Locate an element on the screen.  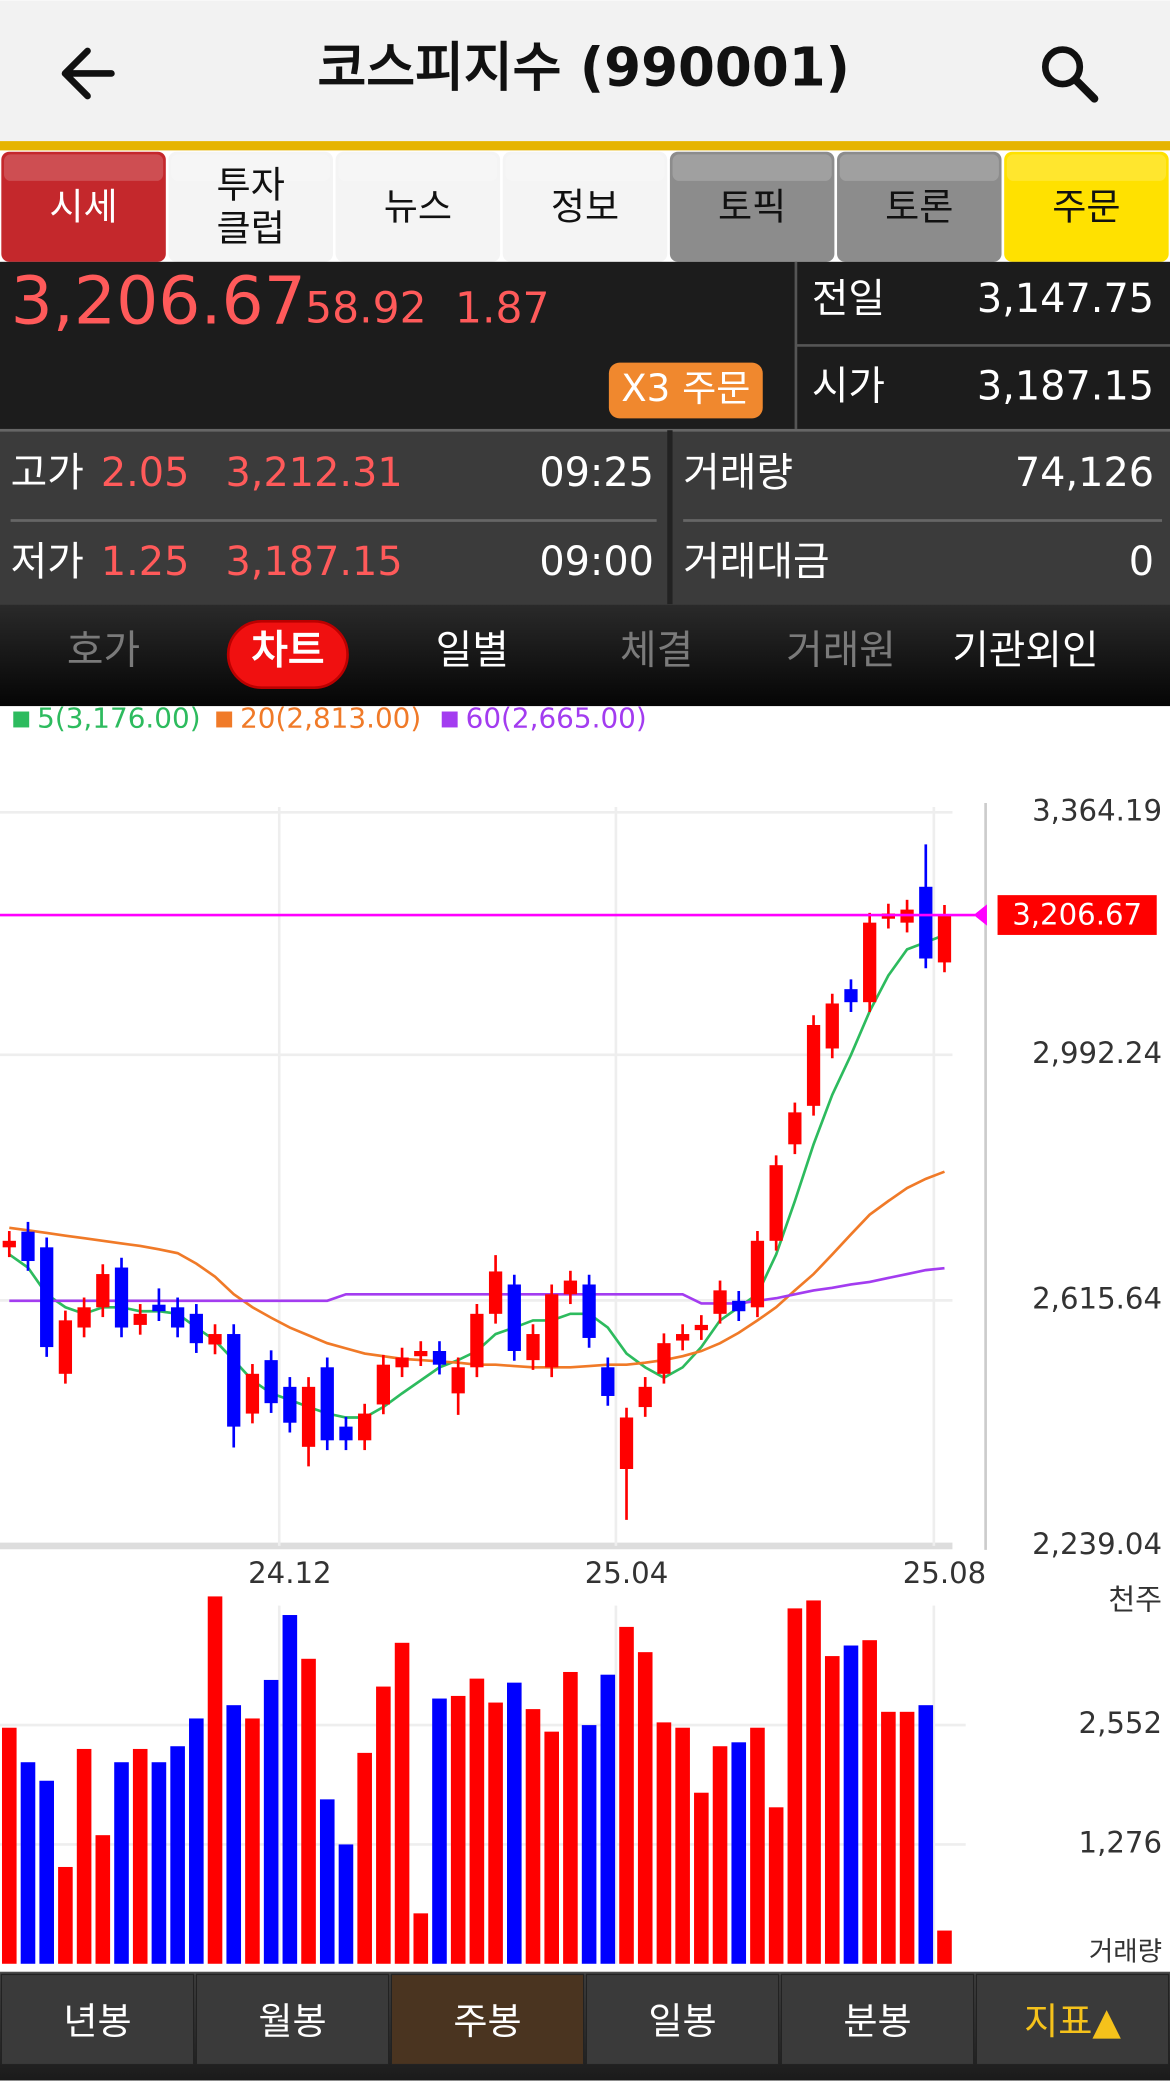
bottom-tab-label: 월봉 is located at coordinates (292, 2021).